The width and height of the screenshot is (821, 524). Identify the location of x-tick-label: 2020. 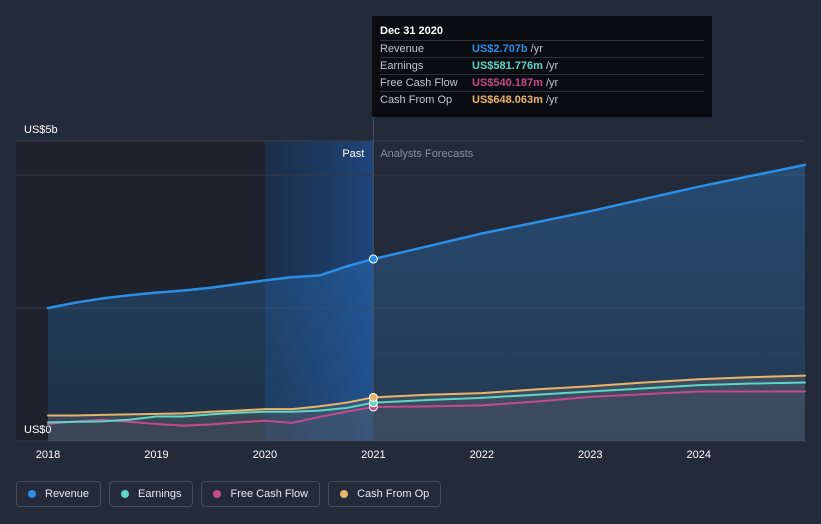
(265, 455).